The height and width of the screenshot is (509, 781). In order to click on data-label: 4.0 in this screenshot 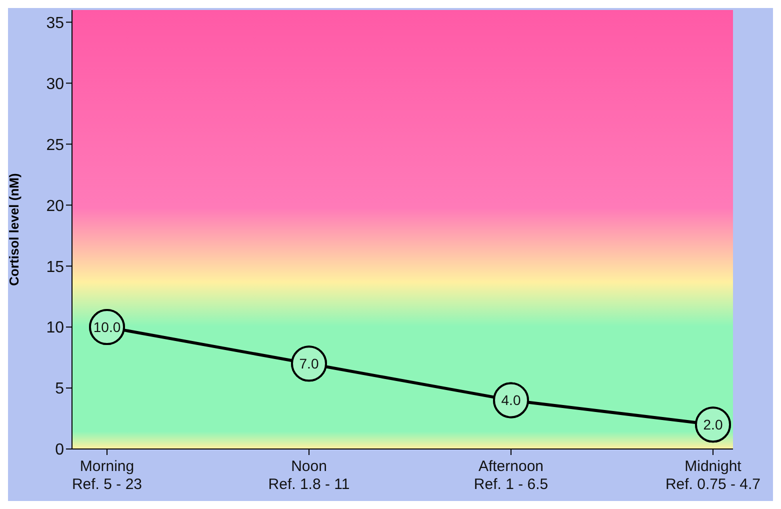, I will do `click(511, 400)`.